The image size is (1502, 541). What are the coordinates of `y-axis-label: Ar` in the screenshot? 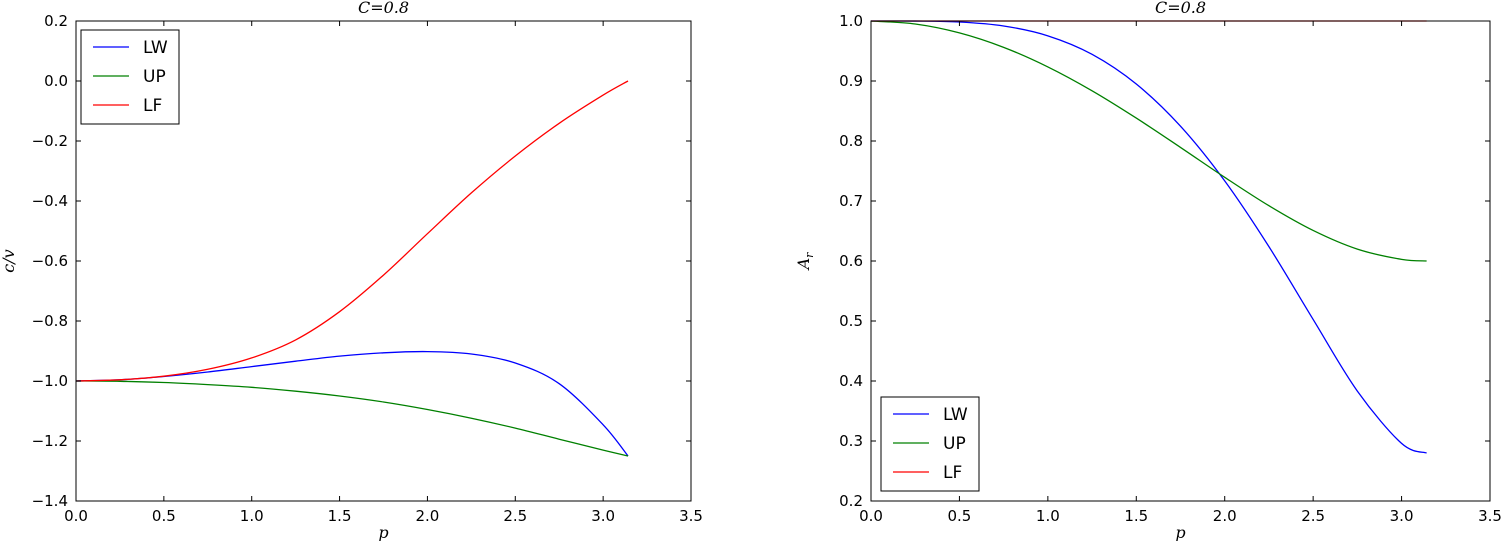 It's located at (805, 262).